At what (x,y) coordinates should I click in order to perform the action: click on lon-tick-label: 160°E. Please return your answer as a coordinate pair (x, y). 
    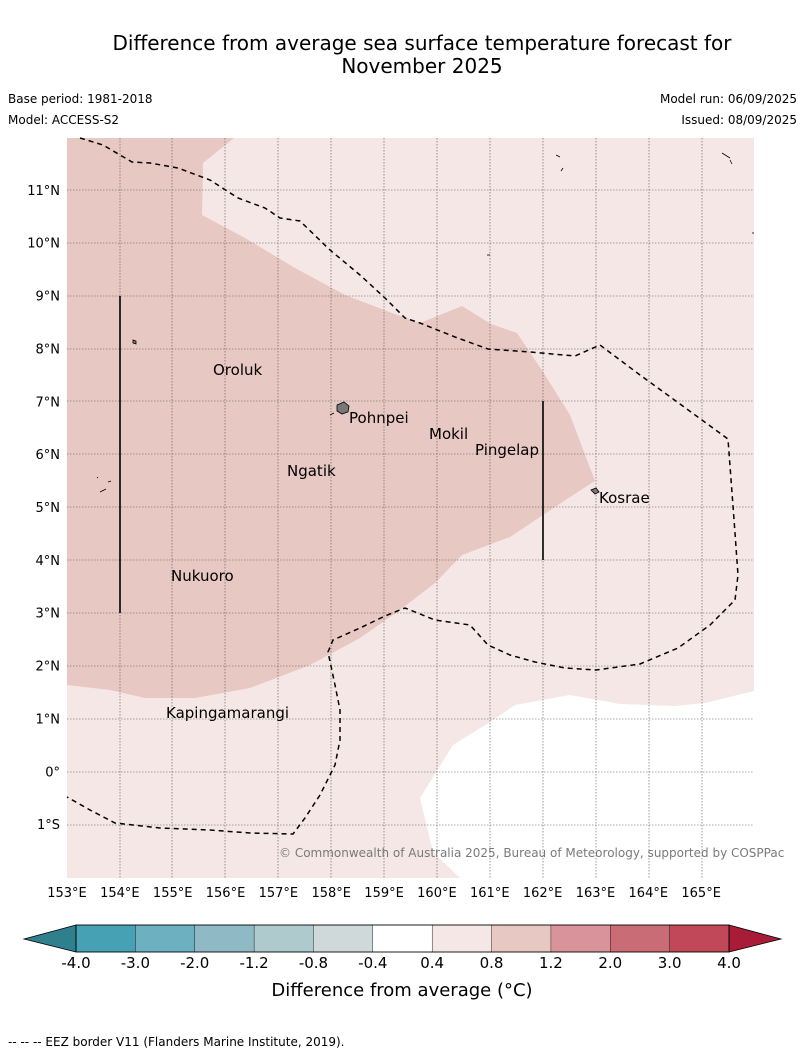
    Looking at the image, I should click on (437, 893).